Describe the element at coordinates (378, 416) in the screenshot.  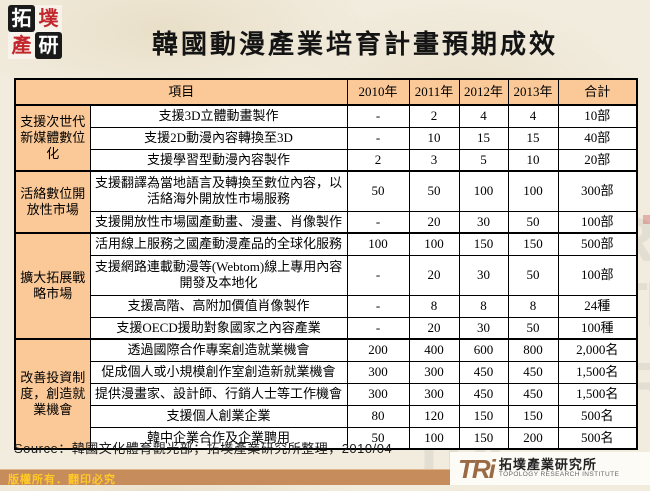
I see `value-cell: 80` at that location.